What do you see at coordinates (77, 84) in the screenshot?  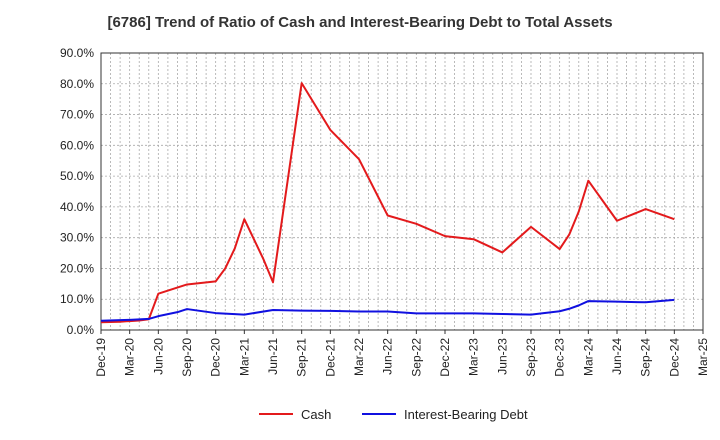 I see `y-tick-label: 80.0%` at bounding box center [77, 84].